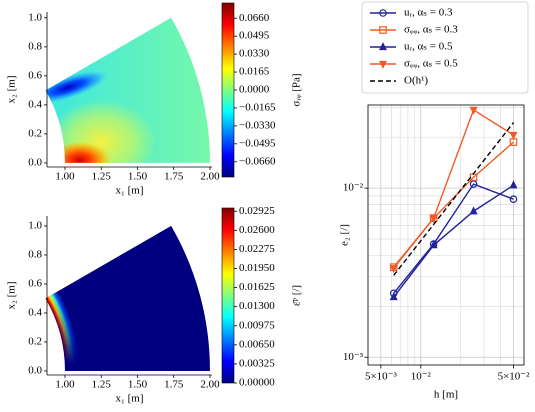 The height and width of the screenshot is (412, 535). What do you see at coordinates (257, 306) in the screenshot?
I see `colorbar-tick-label: 0.01300` at bounding box center [257, 306].